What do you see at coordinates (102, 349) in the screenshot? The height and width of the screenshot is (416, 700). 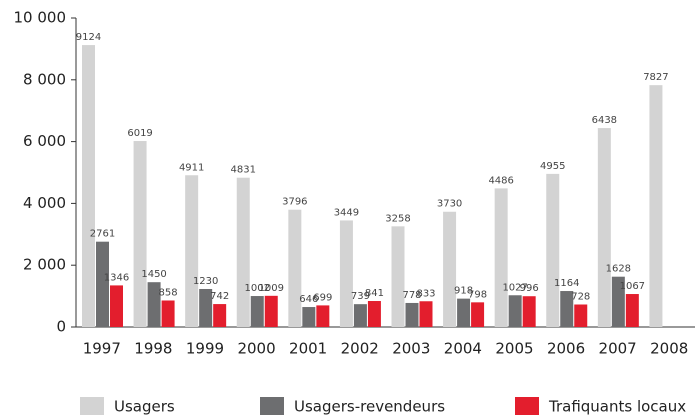 I see `x-tick-label: 1997` at bounding box center [102, 349].